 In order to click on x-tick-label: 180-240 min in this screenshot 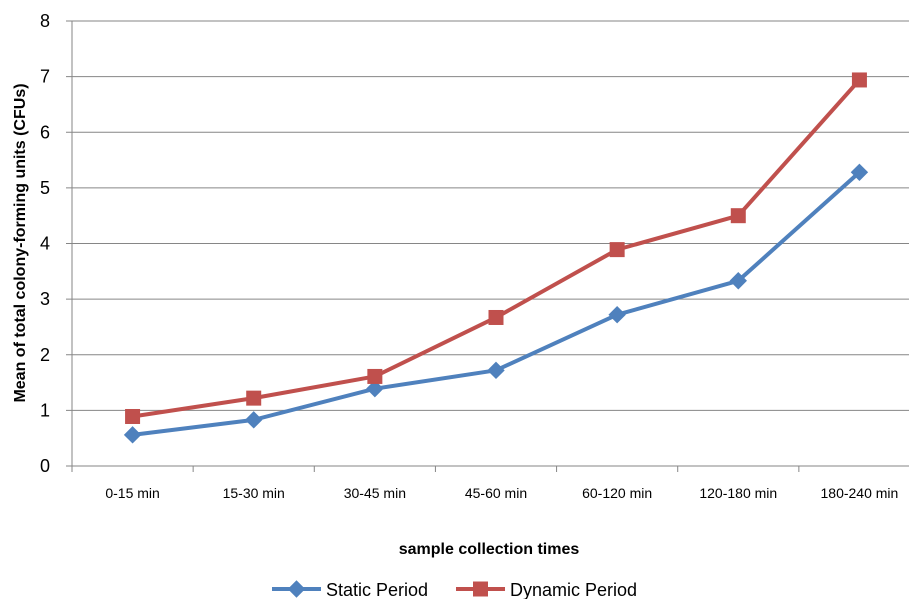, I will do `click(860, 493)`.